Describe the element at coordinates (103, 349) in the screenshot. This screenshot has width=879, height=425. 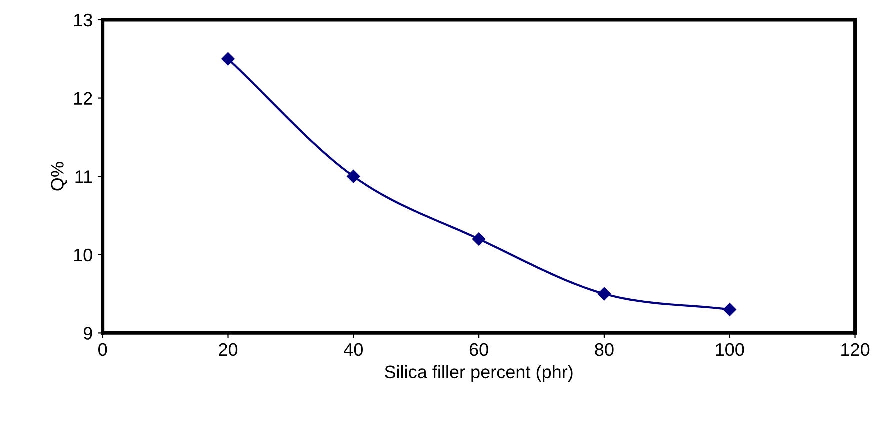
I see `x-tick-label: 0` at that location.